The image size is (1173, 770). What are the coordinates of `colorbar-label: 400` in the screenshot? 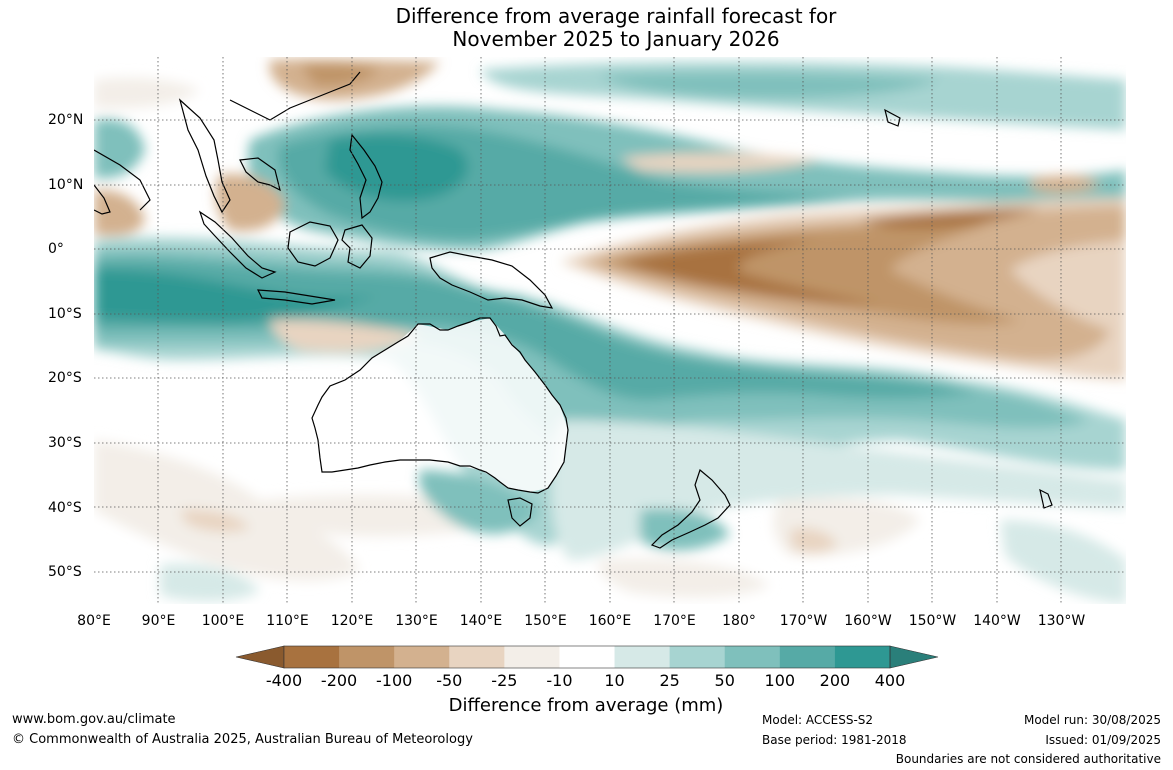 It's located at (890, 680).